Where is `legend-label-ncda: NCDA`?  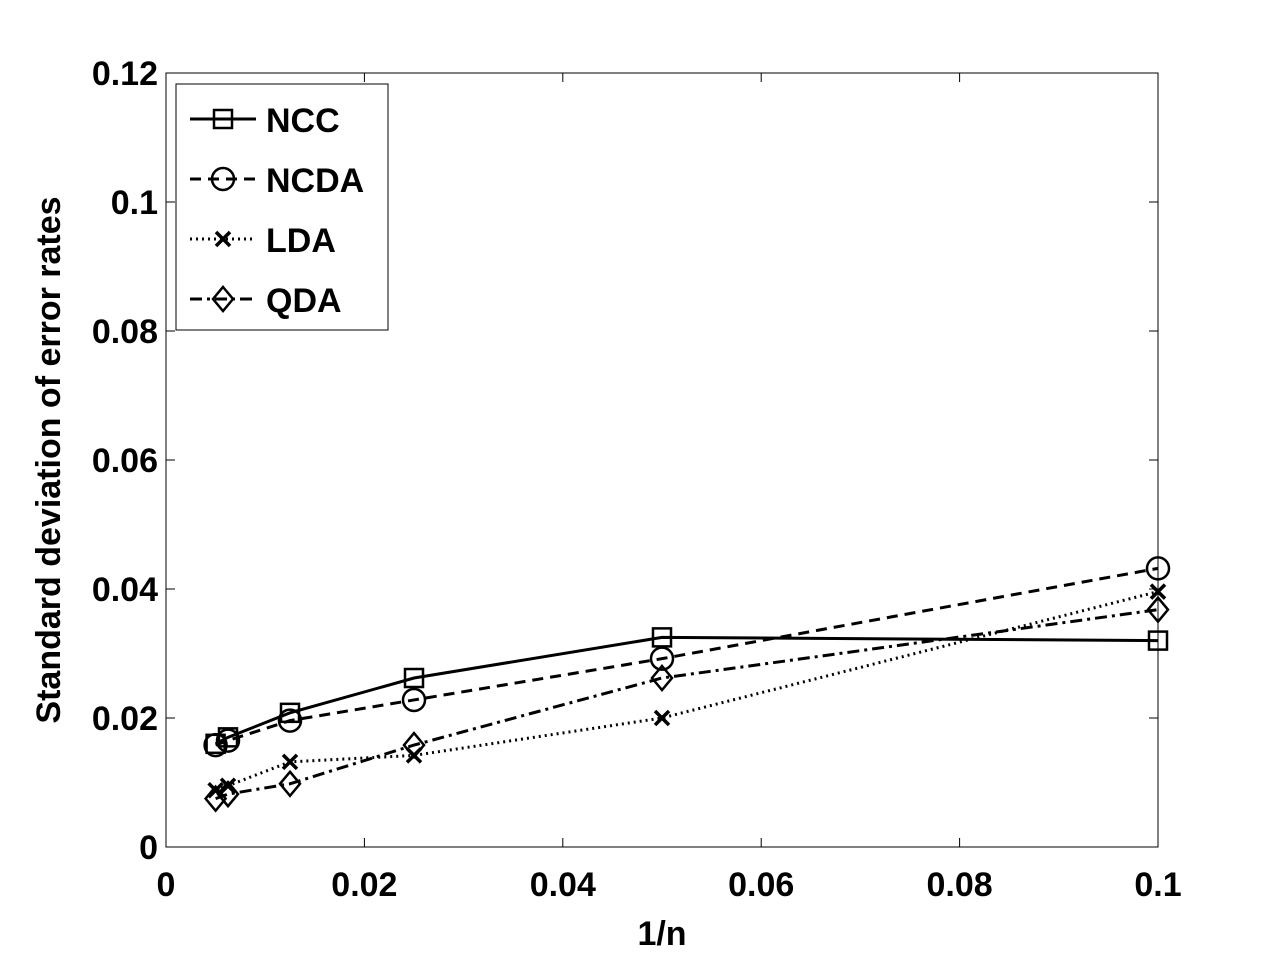 legend-label-ncda: NCDA is located at coordinates (315, 181).